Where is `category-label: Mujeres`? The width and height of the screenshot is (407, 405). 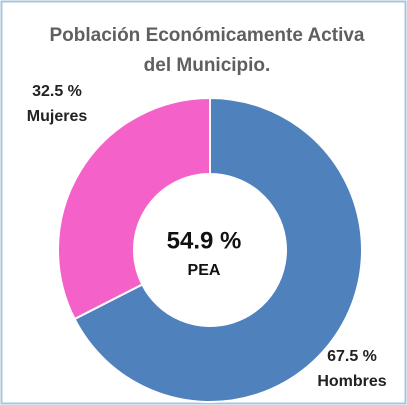
category-label: Mujeres is located at coordinates (57, 116).